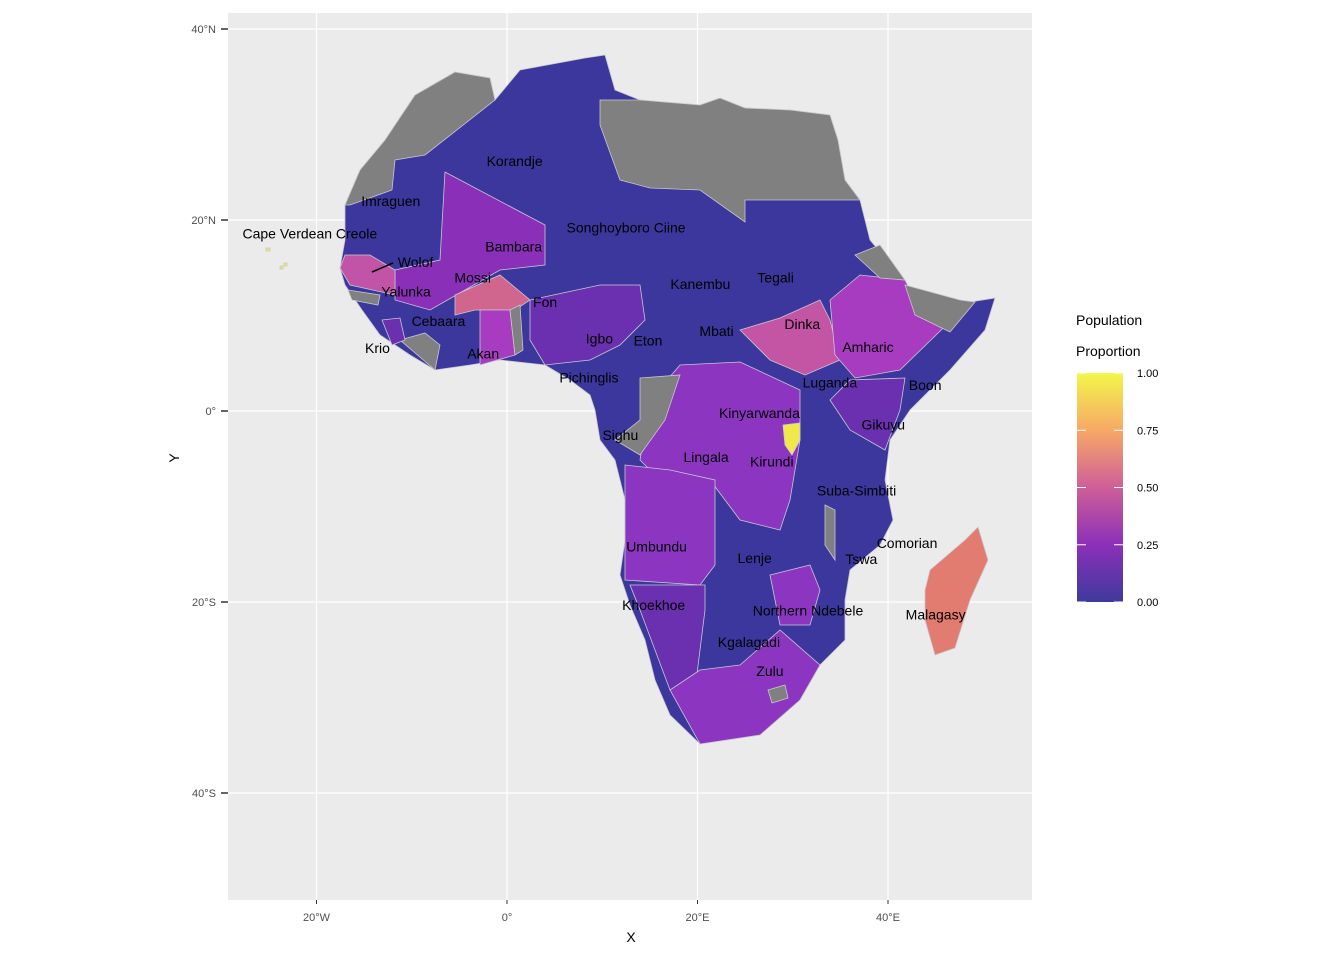  I want to click on x-tick-label: 40°E, so click(888, 918).